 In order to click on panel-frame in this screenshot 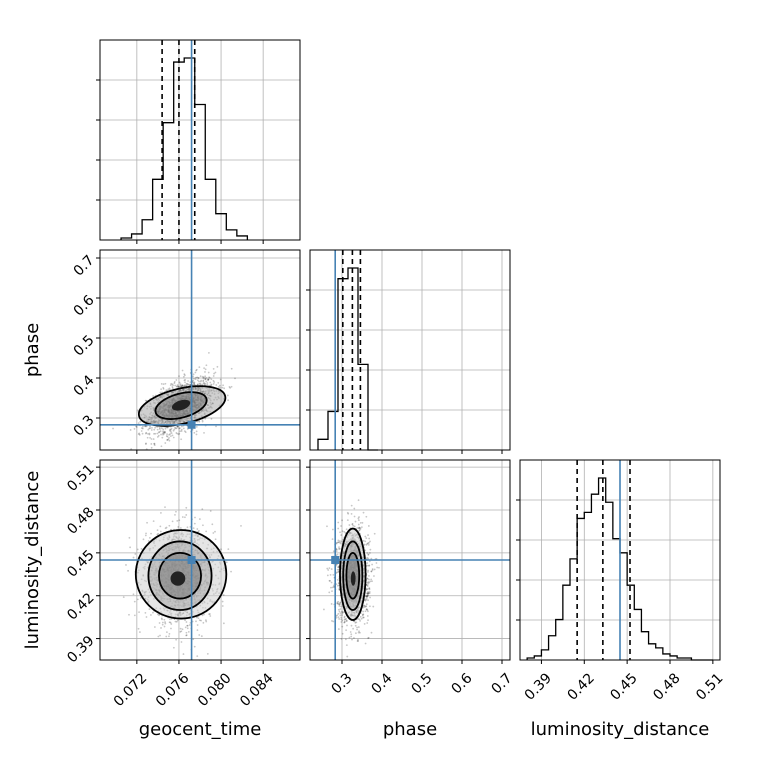, I will do `click(200, 140)`.